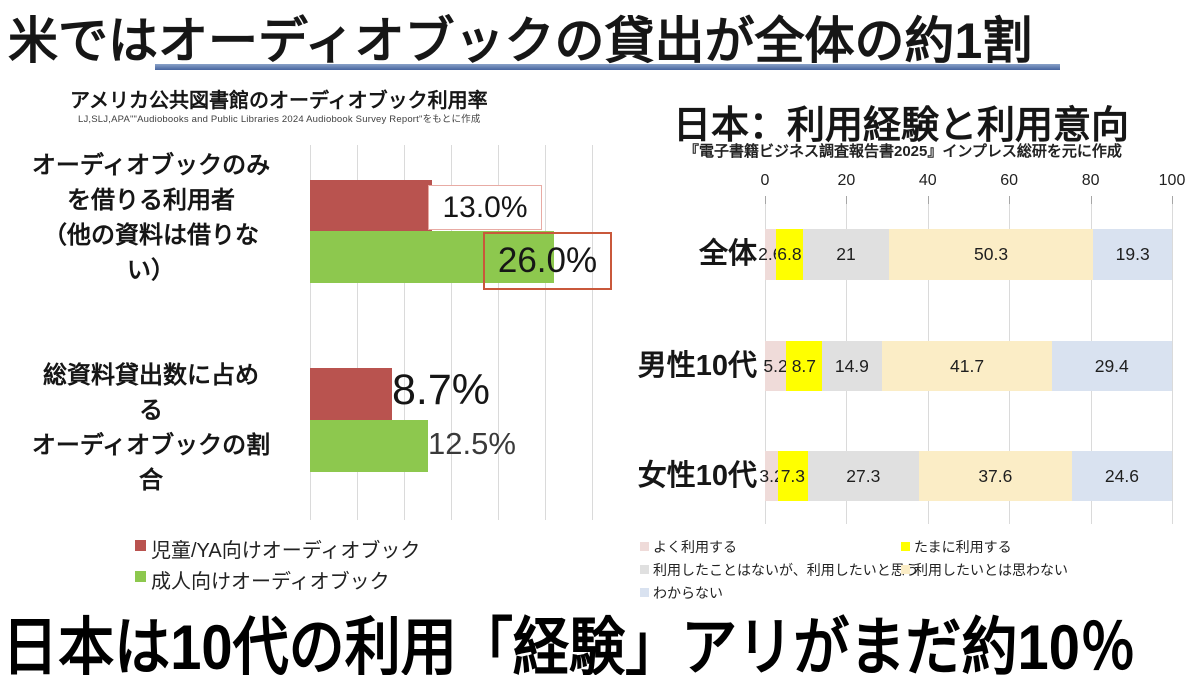 Image resolution: width=1200 pixels, height=675 pixels. I want to click on bar-value-label: 13.0%, so click(485, 207).